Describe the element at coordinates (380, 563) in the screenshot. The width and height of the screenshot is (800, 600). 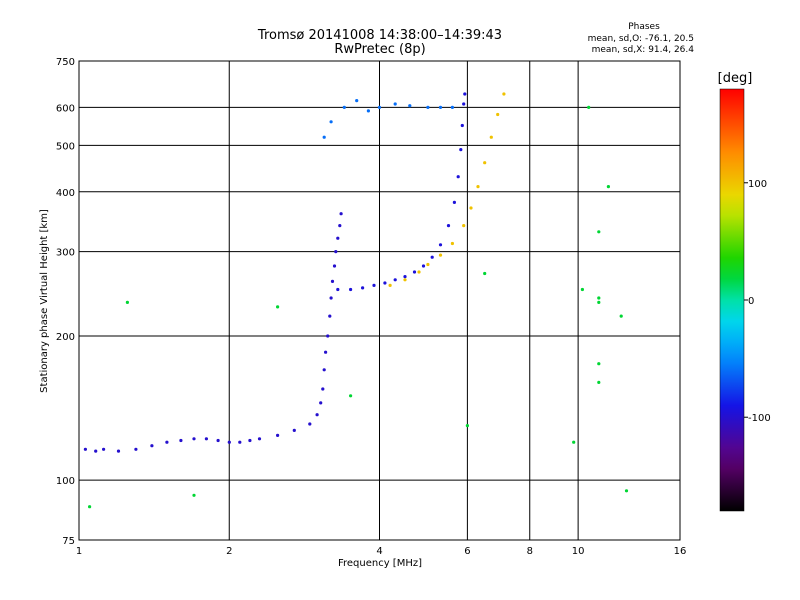
I see `x-axis-label: Frequency [MHz]` at that location.